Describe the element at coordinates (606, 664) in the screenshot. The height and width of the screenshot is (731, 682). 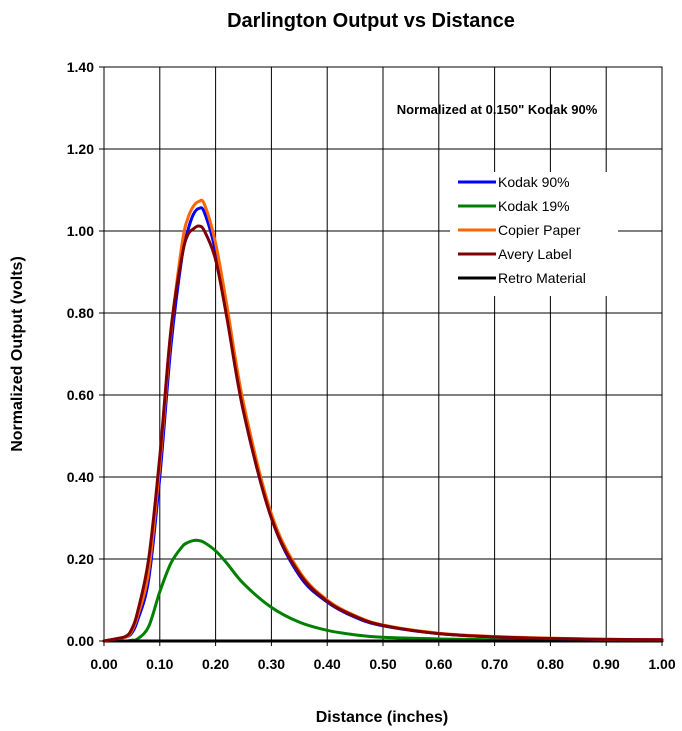
I see `x-tick-label: 0.90` at that location.